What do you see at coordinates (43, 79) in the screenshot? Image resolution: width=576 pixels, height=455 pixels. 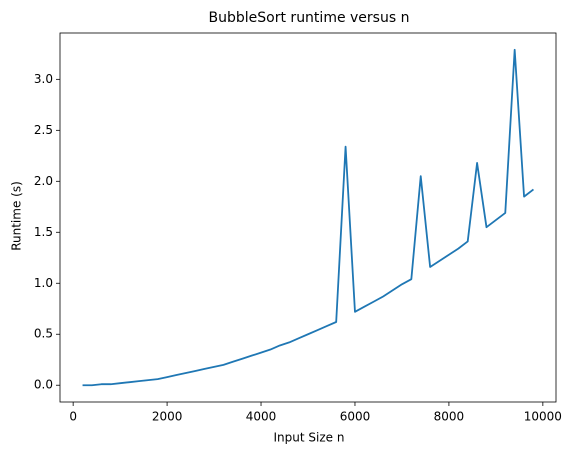 I see `y-tick-label: 3.0` at bounding box center [43, 79].